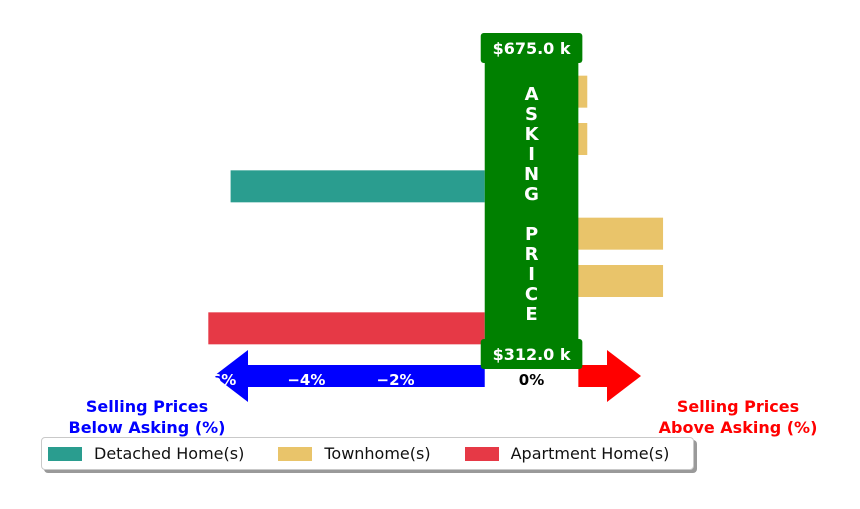 The image size is (860, 509). What do you see at coordinates (531, 114) in the screenshot?
I see `asking-price-letter-1: S` at bounding box center [531, 114].